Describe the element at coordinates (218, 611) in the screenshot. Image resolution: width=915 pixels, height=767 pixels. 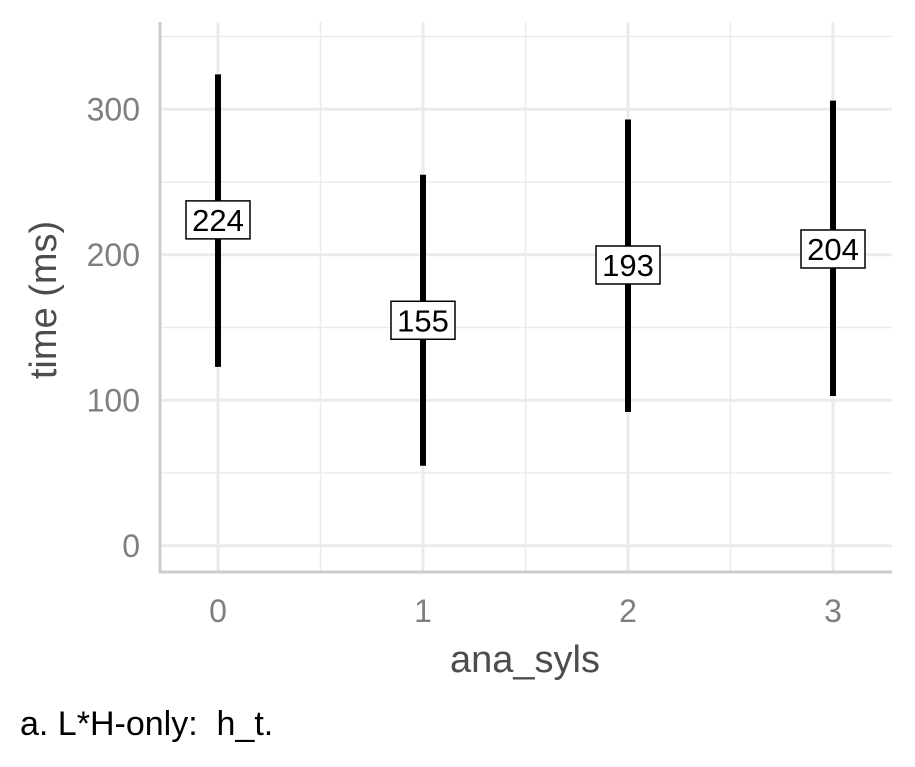
I see `x-tick-label: 0` at that location.